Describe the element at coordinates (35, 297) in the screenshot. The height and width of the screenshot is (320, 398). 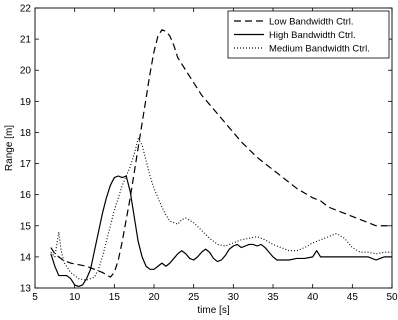
I see `x-tick-label: 5` at that location.